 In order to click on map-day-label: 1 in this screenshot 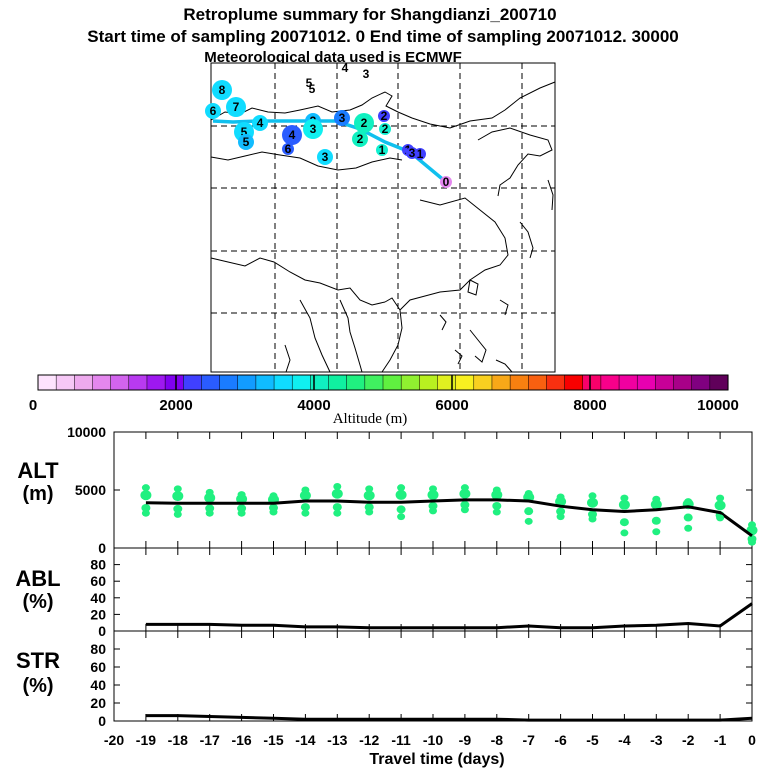, I will do `click(382, 150)`.